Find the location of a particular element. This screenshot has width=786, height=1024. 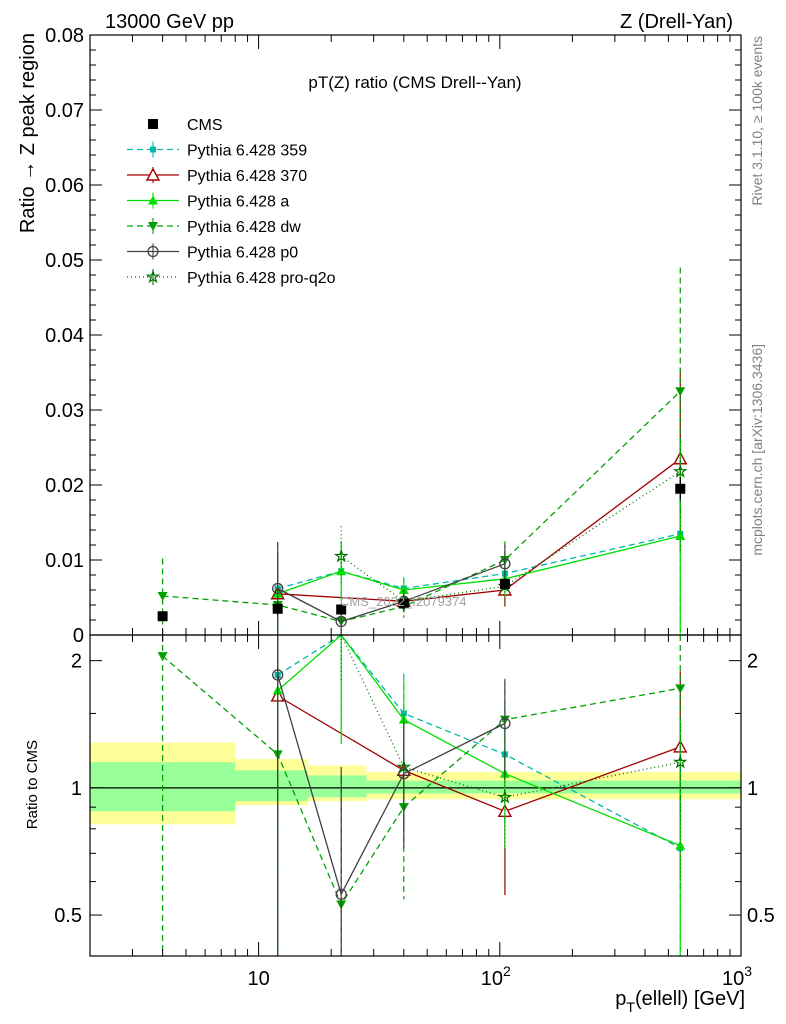

series-2-ratio-line is located at coordinates (479, 740).